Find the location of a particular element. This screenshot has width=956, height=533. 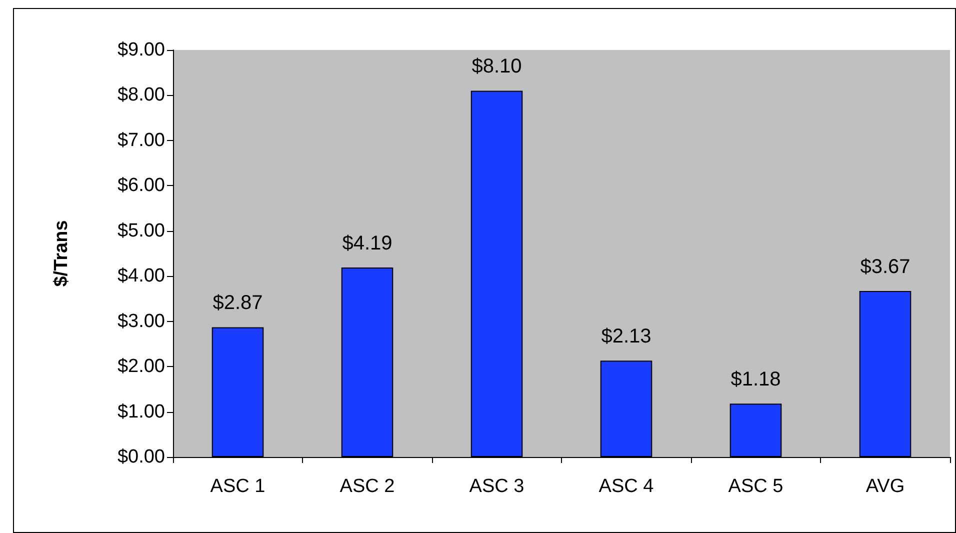

x-tick-label: ASC 2 is located at coordinates (367, 486).